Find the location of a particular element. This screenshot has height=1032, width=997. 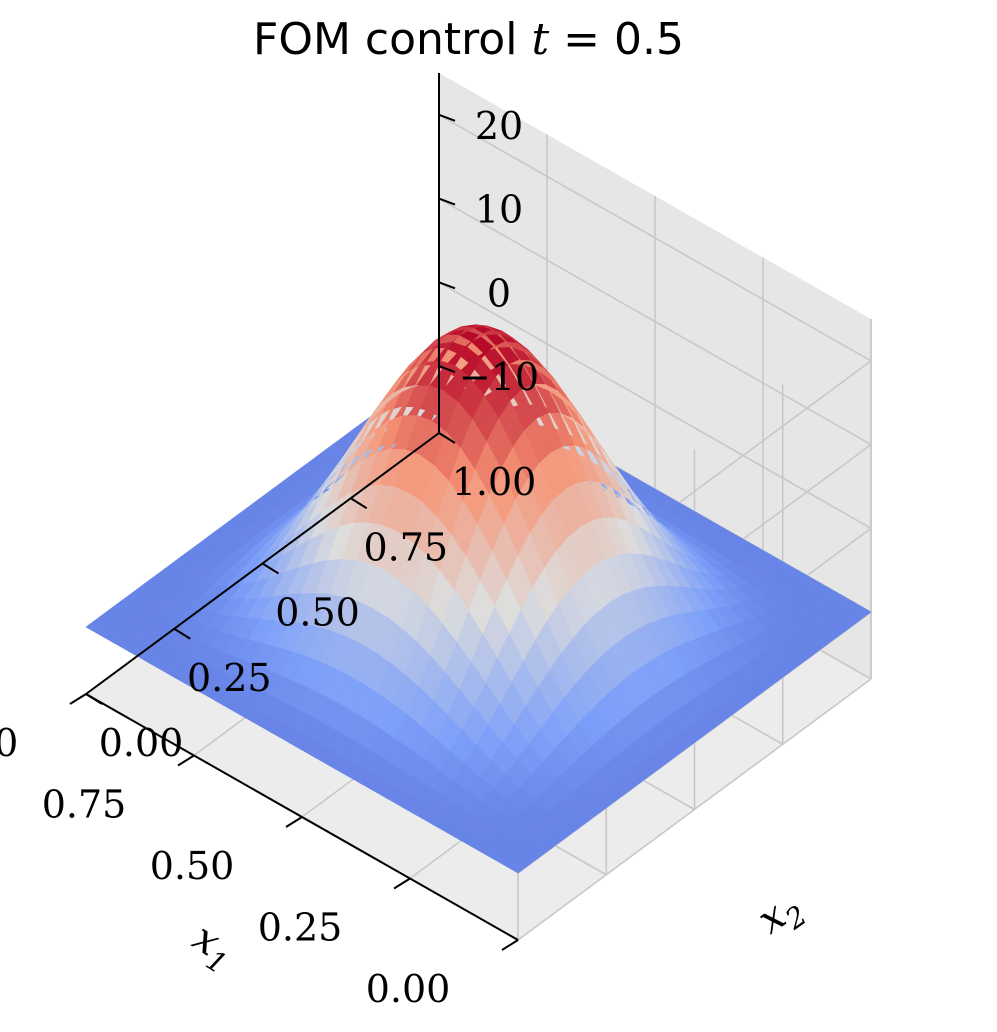

title-prefix: FOM control is located at coordinates (385, 39).